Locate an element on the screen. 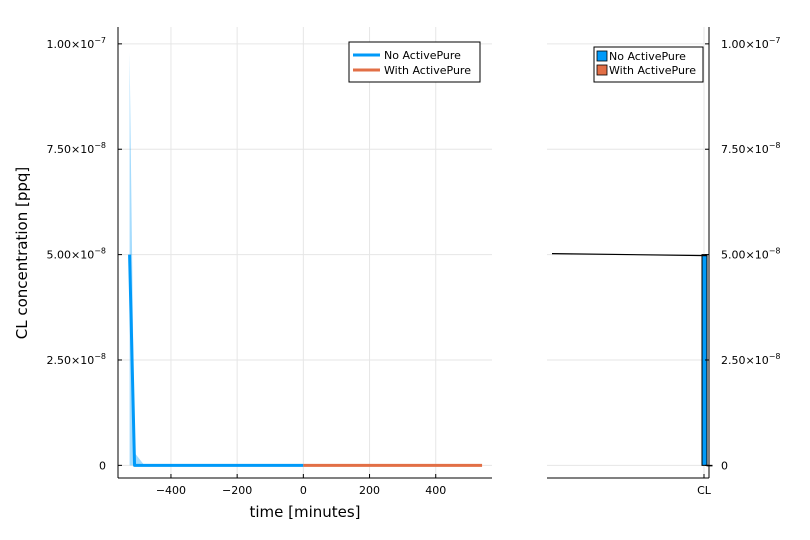 The width and height of the screenshot is (810, 540). right-x-ticks: CL is located at coordinates (704, 485).